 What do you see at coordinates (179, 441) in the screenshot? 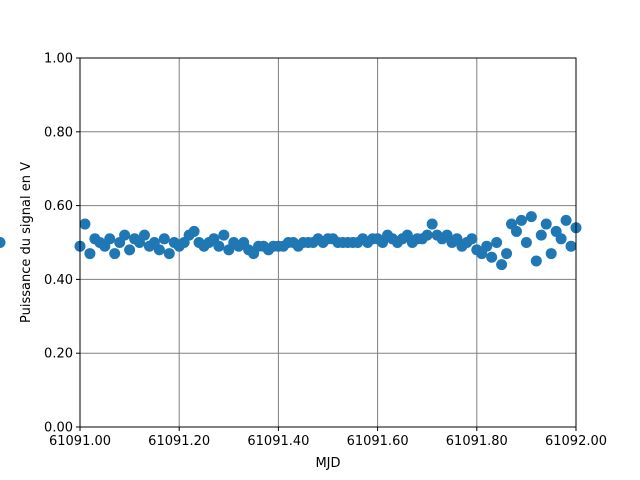
I see `x-tick-label: 61091.20` at bounding box center [179, 441].